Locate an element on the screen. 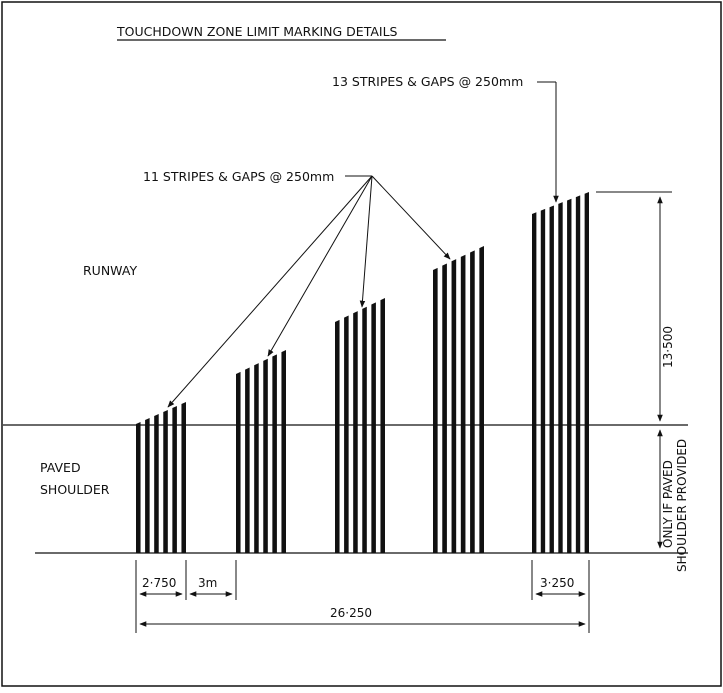  height-dimension-value: 13·500 is located at coordinates (668, 347).